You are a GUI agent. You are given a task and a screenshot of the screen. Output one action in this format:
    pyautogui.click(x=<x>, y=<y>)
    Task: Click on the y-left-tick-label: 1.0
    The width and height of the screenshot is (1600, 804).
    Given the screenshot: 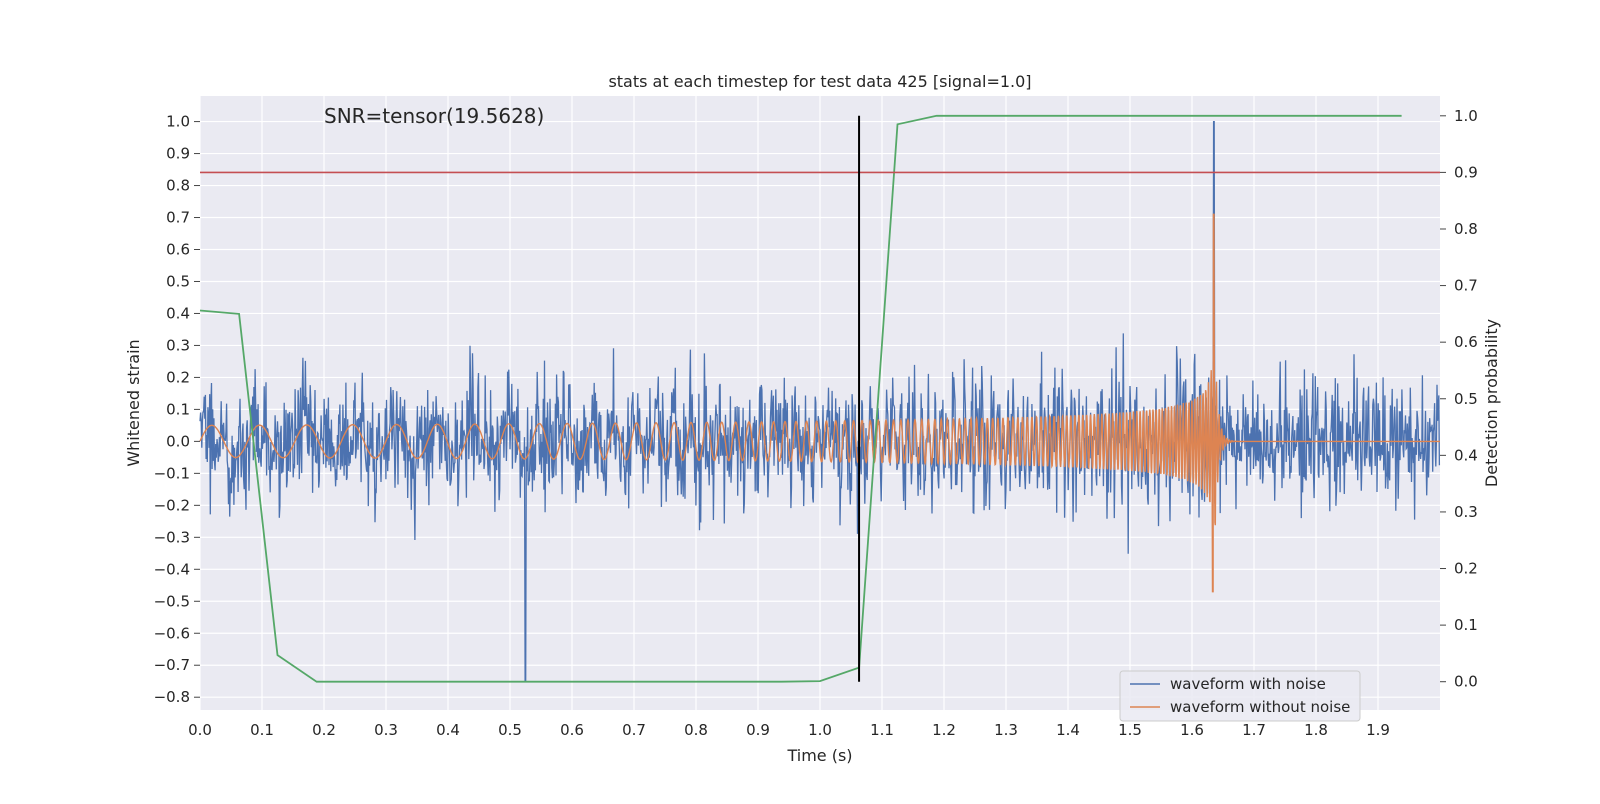 What is the action you would take?
    pyautogui.click(x=178, y=122)
    